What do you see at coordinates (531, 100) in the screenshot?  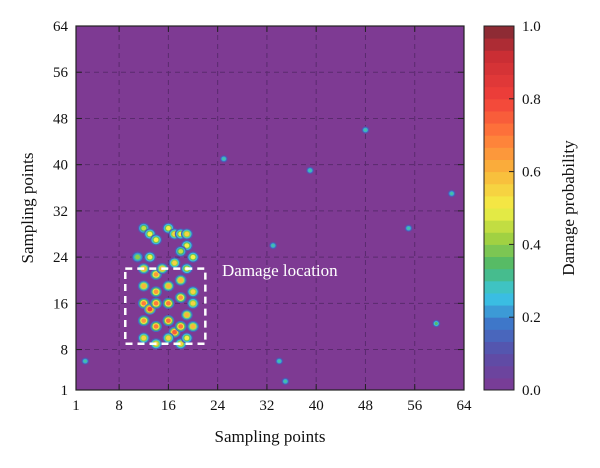 I see `colorbar-tick-label: 0.8` at bounding box center [531, 100].